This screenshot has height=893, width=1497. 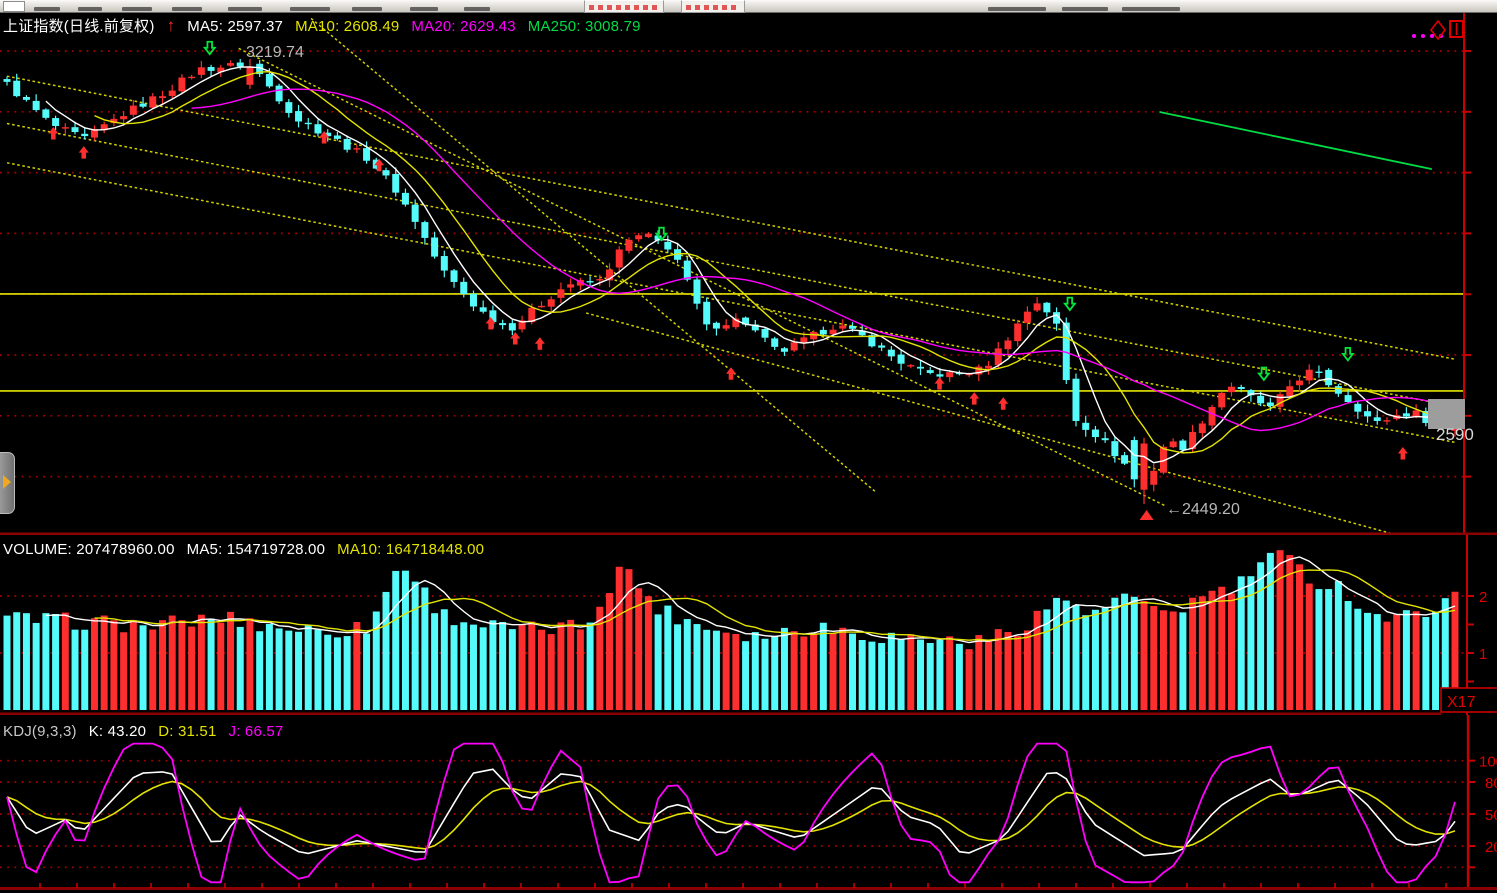 What do you see at coordinates (256, 549) in the screenshot?
I see `volume-ma5-value: MA5: 154719728.00` at bounding box center [256, 549].